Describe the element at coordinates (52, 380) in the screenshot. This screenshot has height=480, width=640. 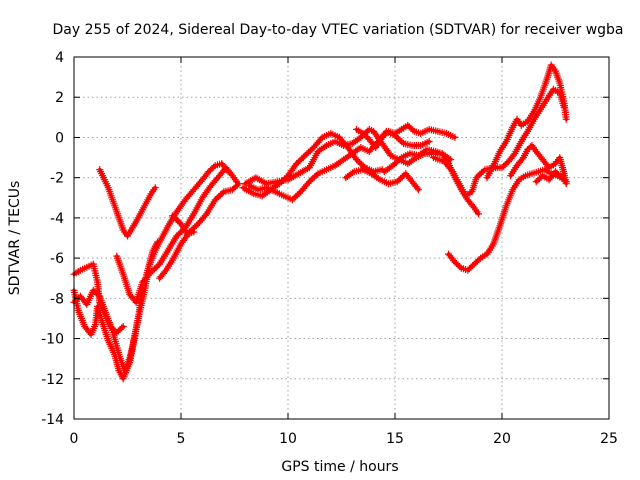
I see `y-tick-label: -12` at that location.